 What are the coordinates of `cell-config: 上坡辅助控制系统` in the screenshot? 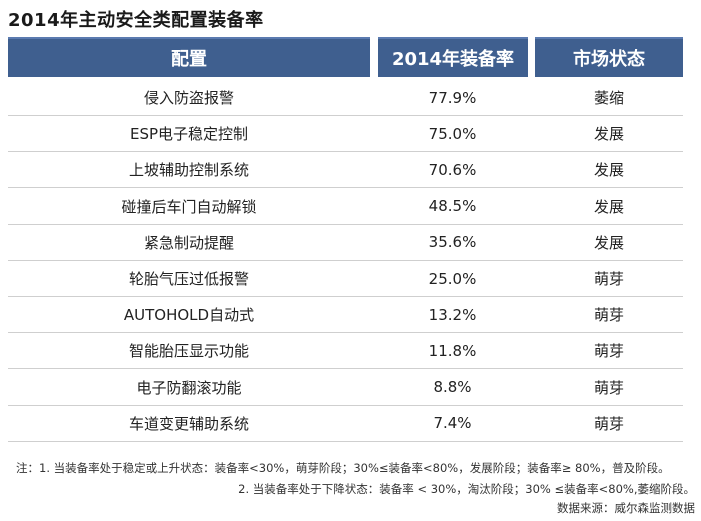 It's located at (189, 170).